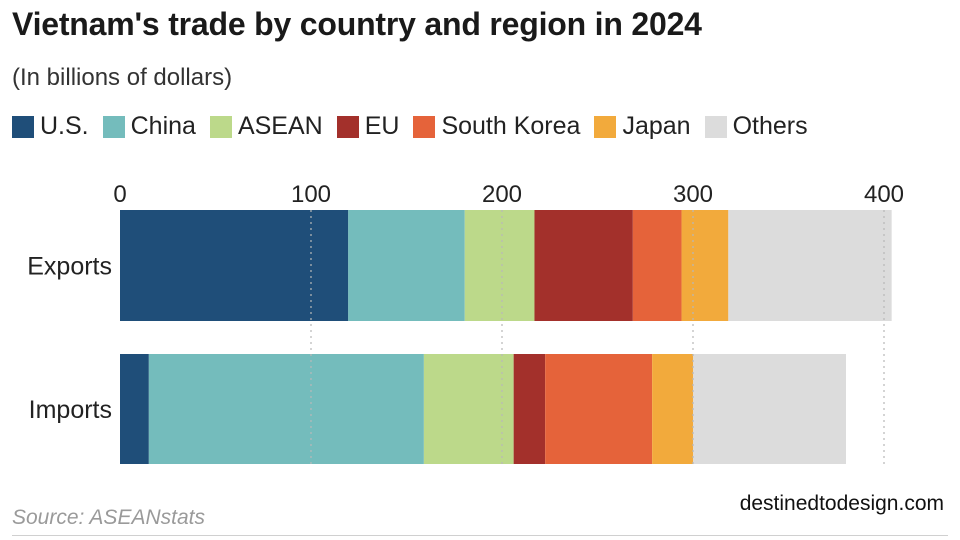  What do you see at coordinates (64, 126) in the screenshot?
I see `legend-label: U.S.` at bounding box center [64, 126].